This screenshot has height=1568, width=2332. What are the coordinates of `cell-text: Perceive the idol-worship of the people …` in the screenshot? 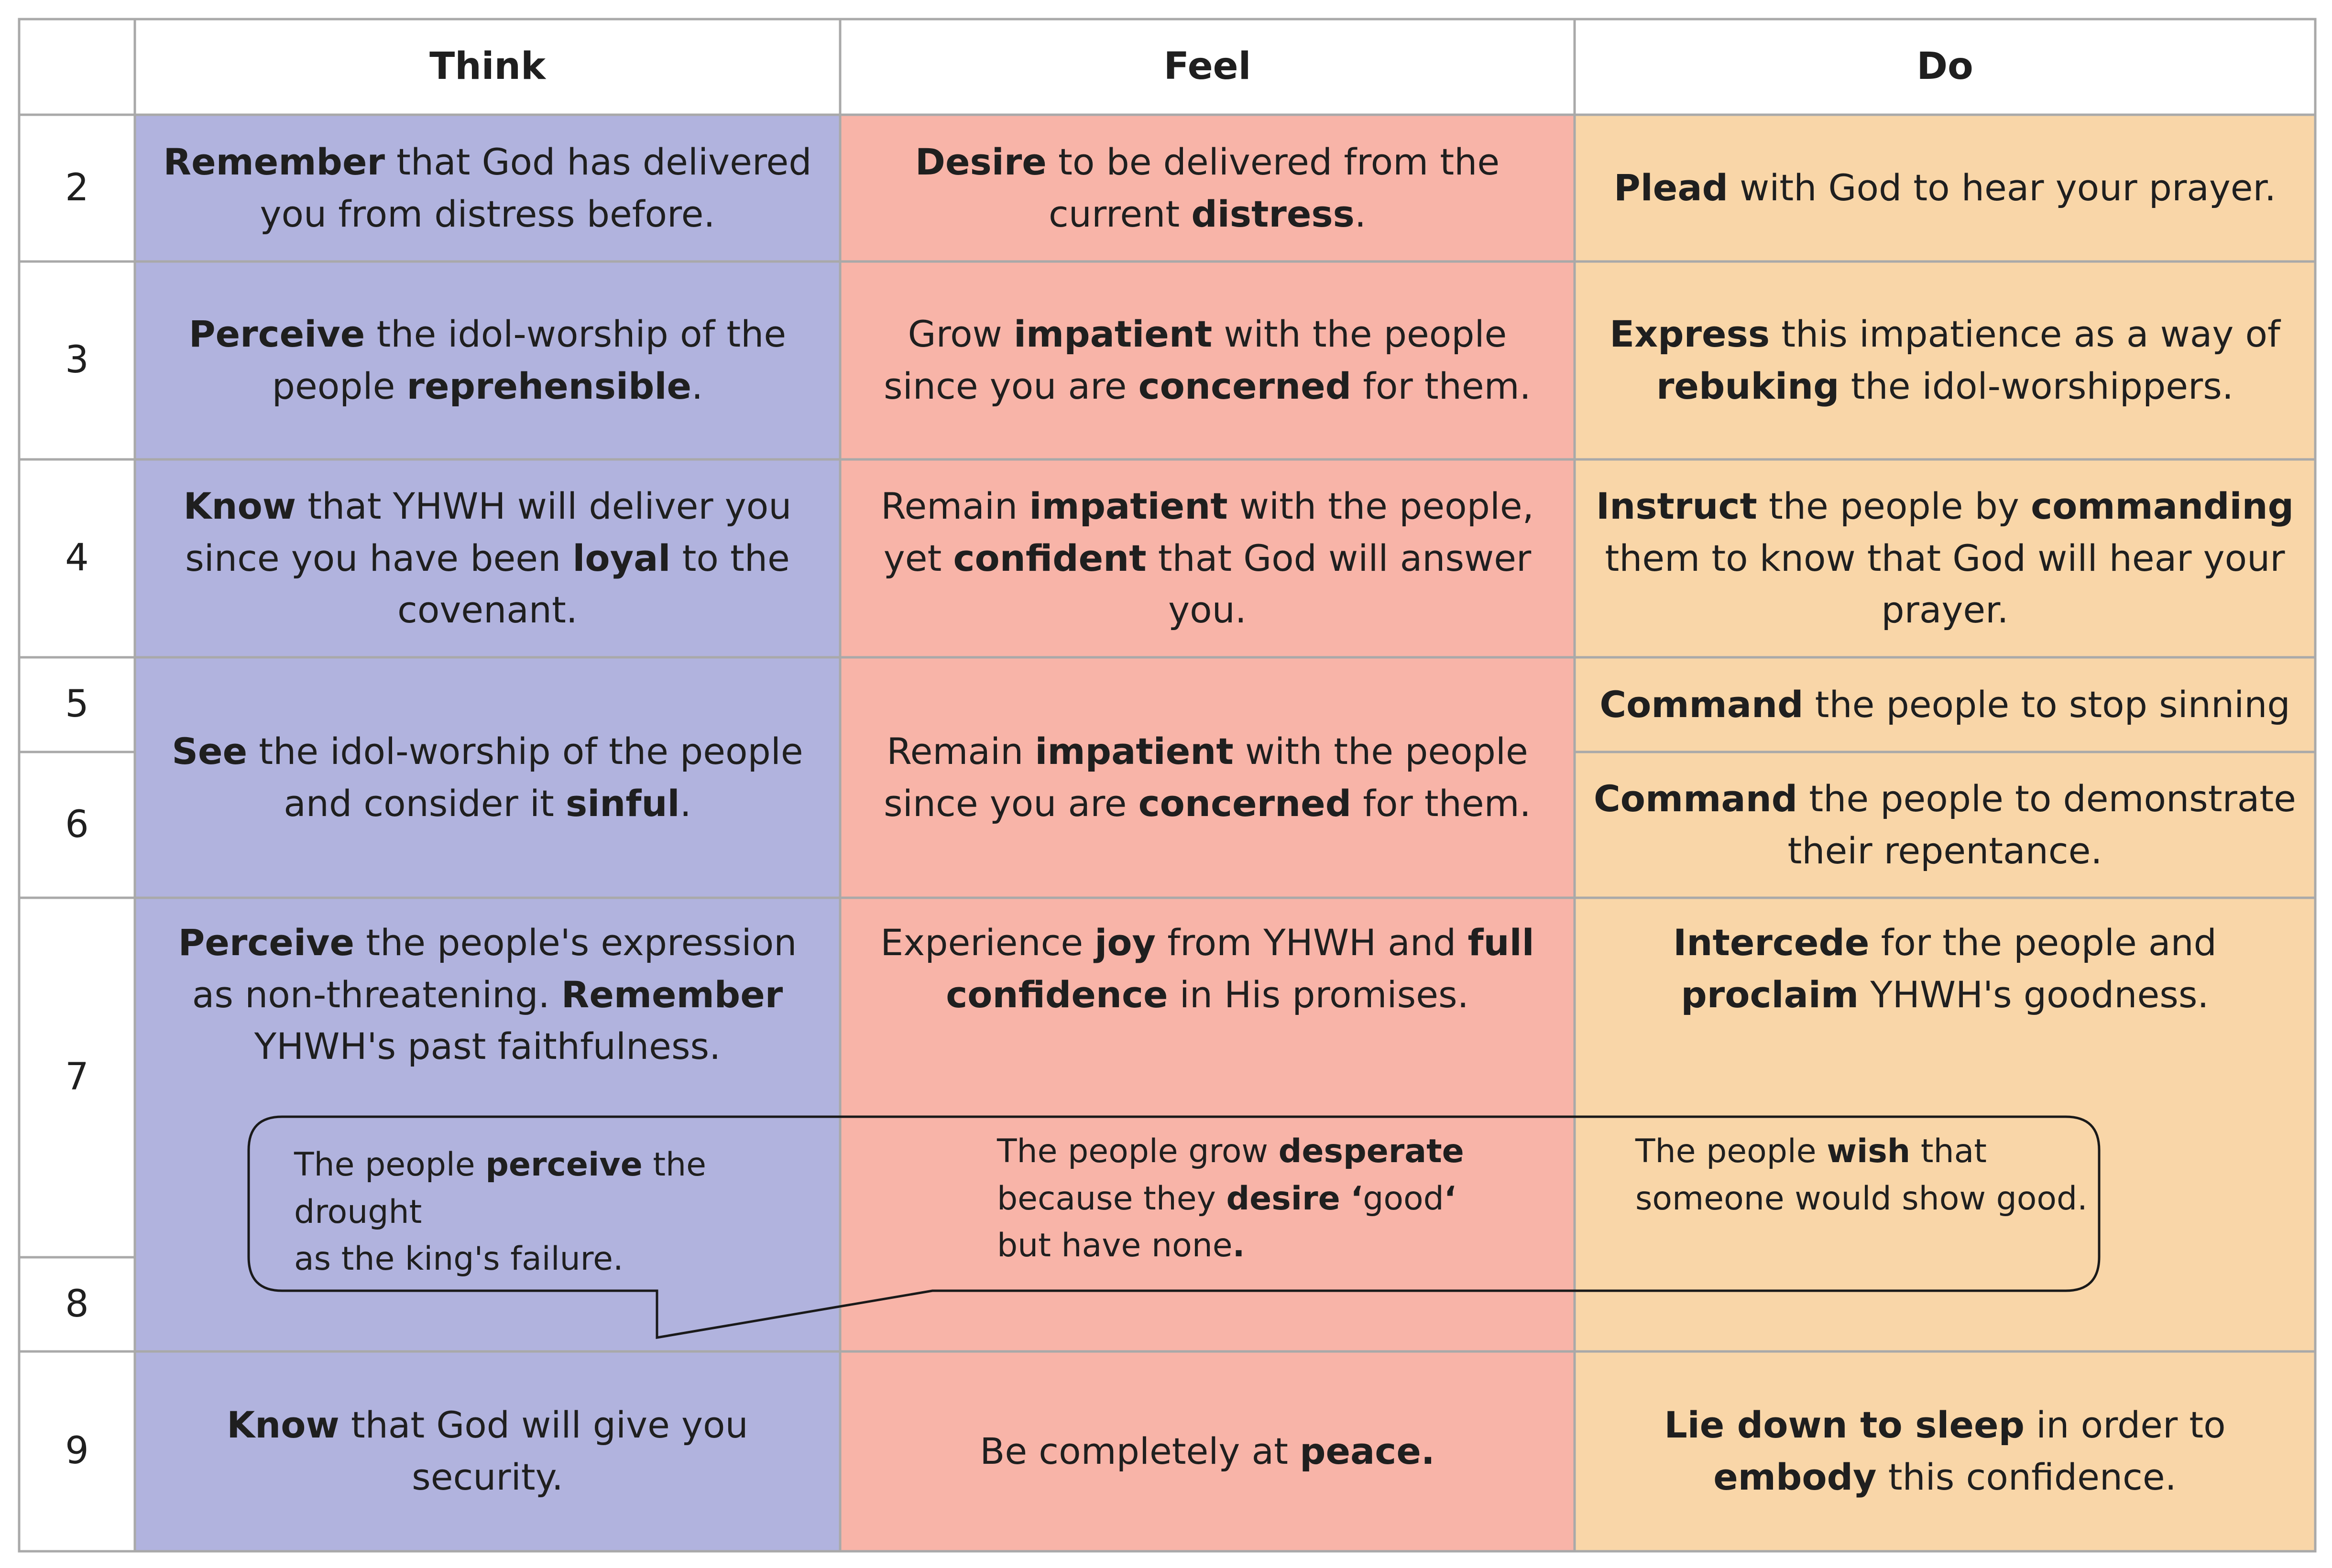 It's located at (488, 360).